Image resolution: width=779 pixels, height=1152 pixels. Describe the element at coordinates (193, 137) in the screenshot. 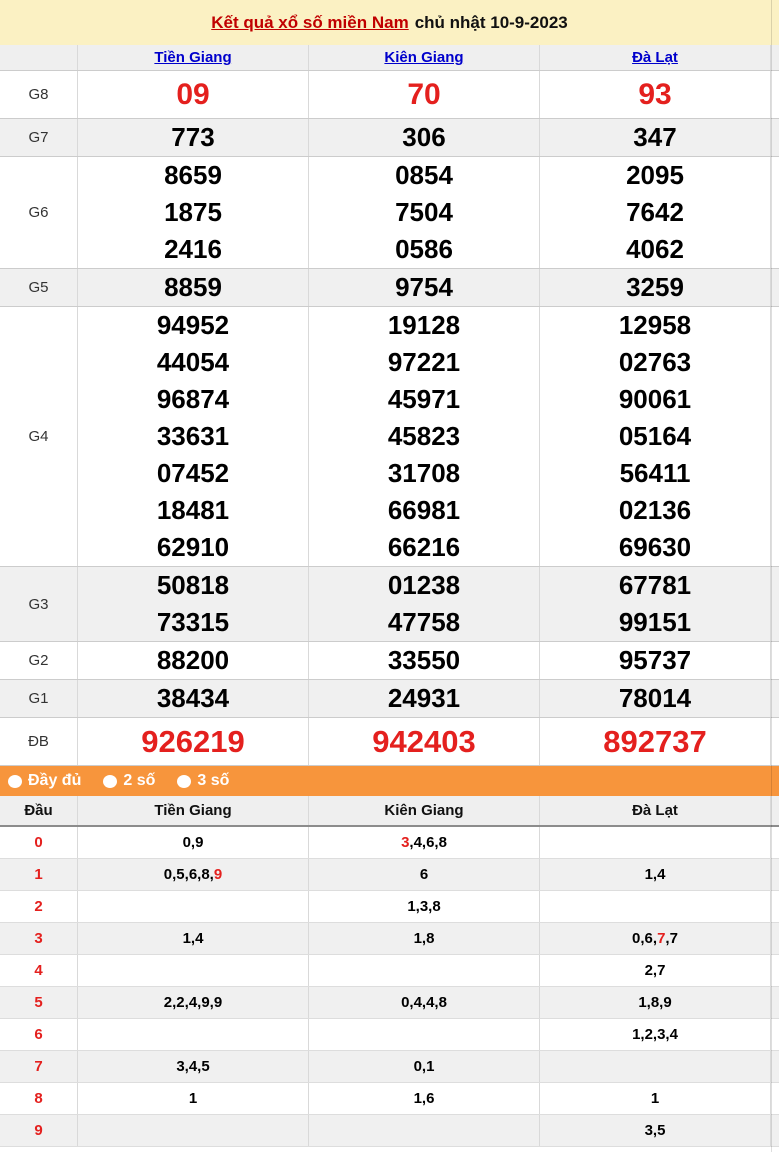

I see `prize-cell-0: 773` at that location.